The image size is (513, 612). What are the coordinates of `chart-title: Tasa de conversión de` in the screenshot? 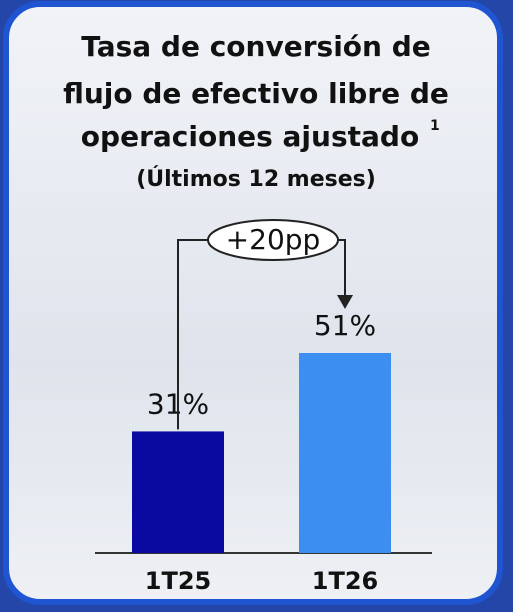 It's located at (256, 46).